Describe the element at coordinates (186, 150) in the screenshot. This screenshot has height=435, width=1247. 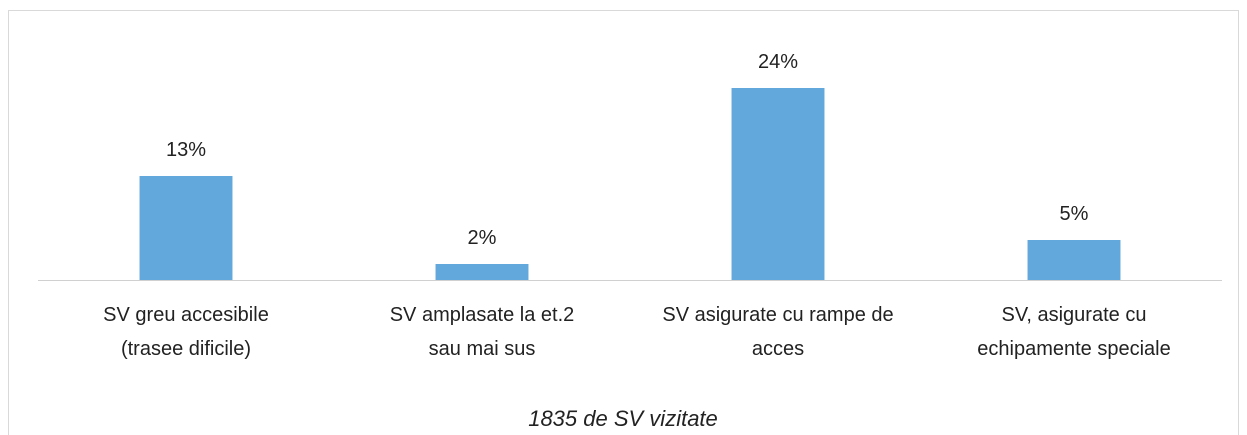
I see `value-label: 13%` at that location.